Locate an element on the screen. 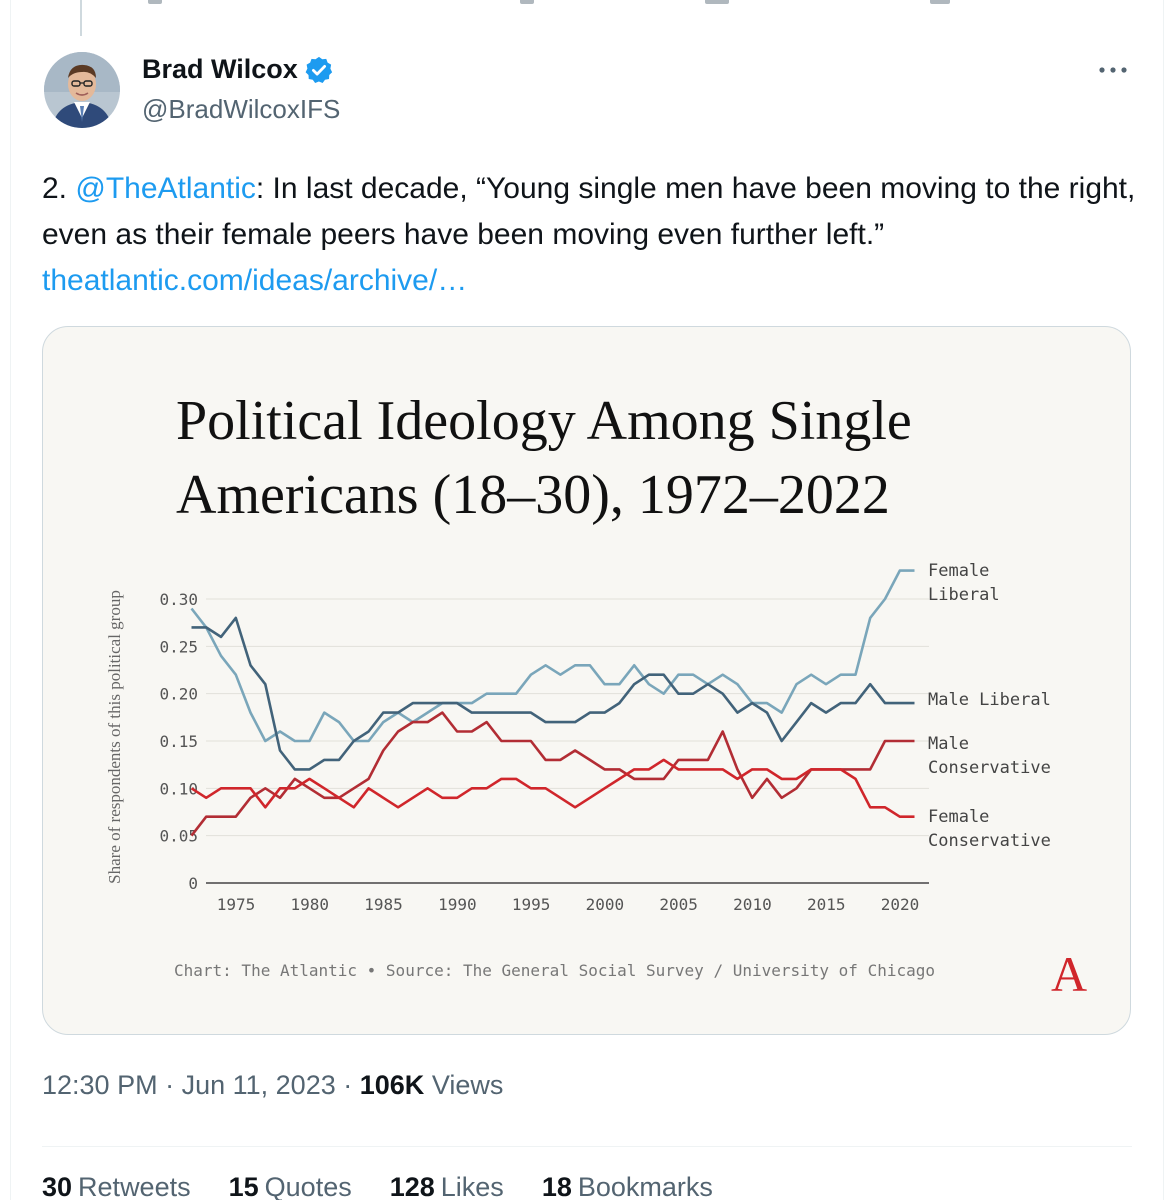  quotes-count: 15 is located at coordinates (243, 1186).